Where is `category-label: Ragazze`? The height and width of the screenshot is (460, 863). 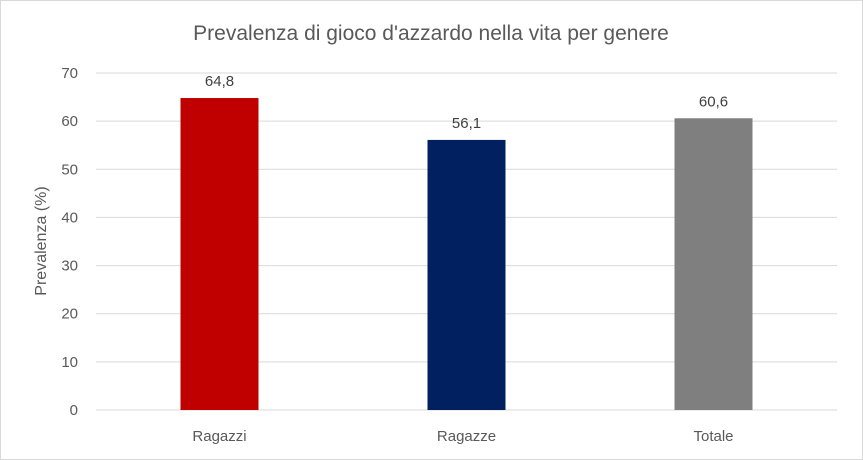
category-label: Ragazze is located at coordinates (466, 436).